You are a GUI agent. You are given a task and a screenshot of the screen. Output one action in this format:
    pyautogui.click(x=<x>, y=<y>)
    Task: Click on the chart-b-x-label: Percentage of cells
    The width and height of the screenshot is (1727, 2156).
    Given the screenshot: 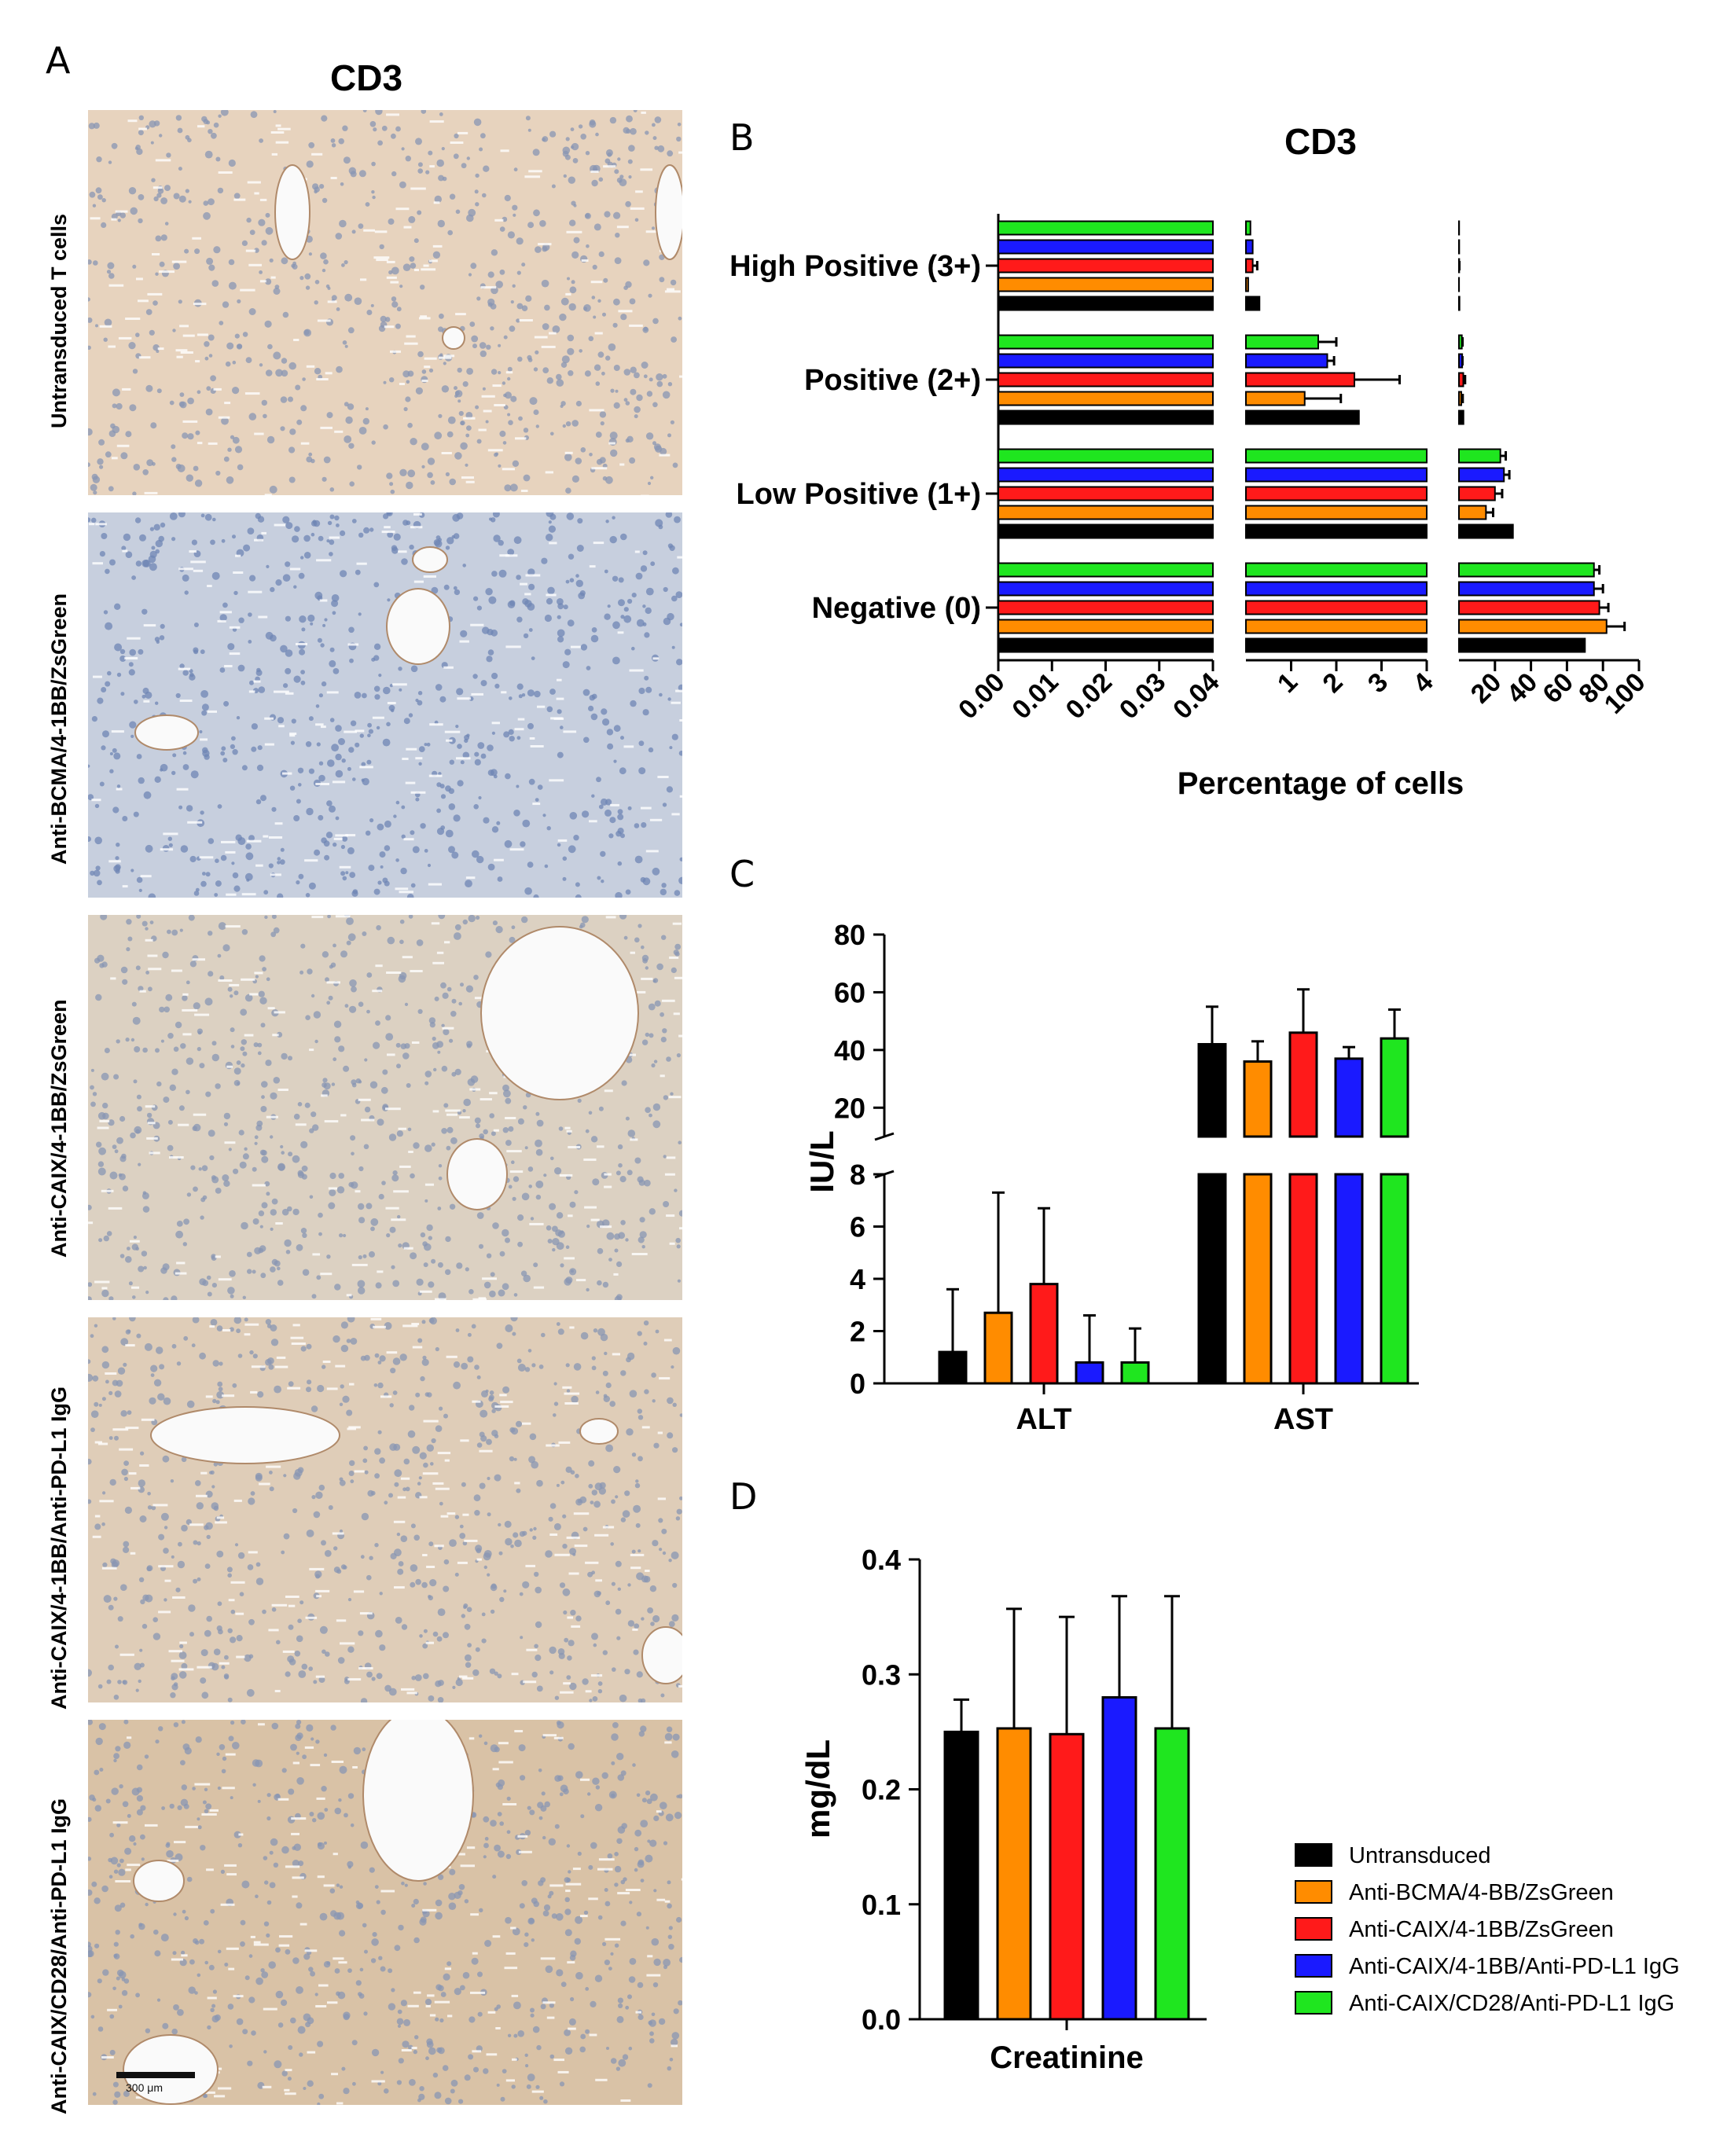 What is the action you would take?
    pyautogui.click(x=1321, y=783)
    